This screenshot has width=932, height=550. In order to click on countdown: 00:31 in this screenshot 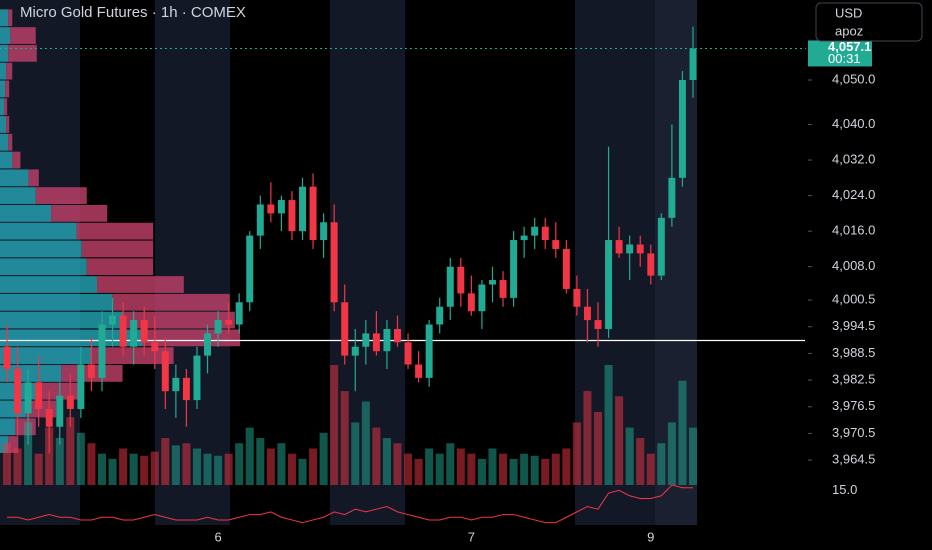, I will do `click(844, 58)`.